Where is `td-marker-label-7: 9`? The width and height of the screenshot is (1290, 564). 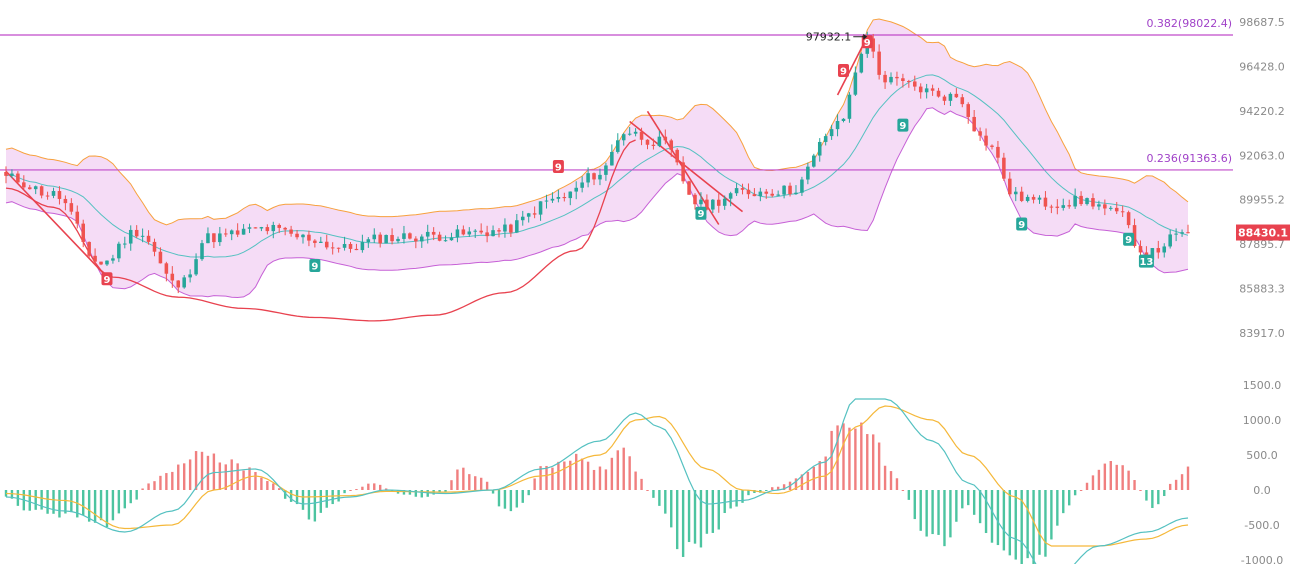
td-marker-label-7: 9 is located at coordinates (1021, 225).